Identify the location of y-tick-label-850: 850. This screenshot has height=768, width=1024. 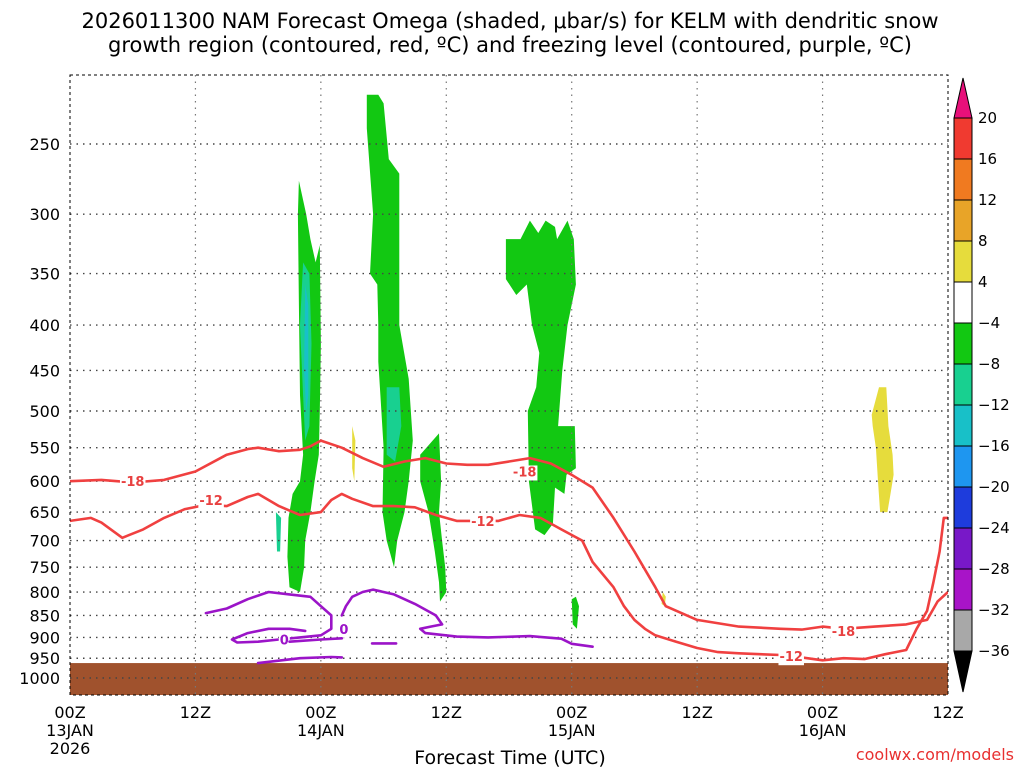
(44, 615).